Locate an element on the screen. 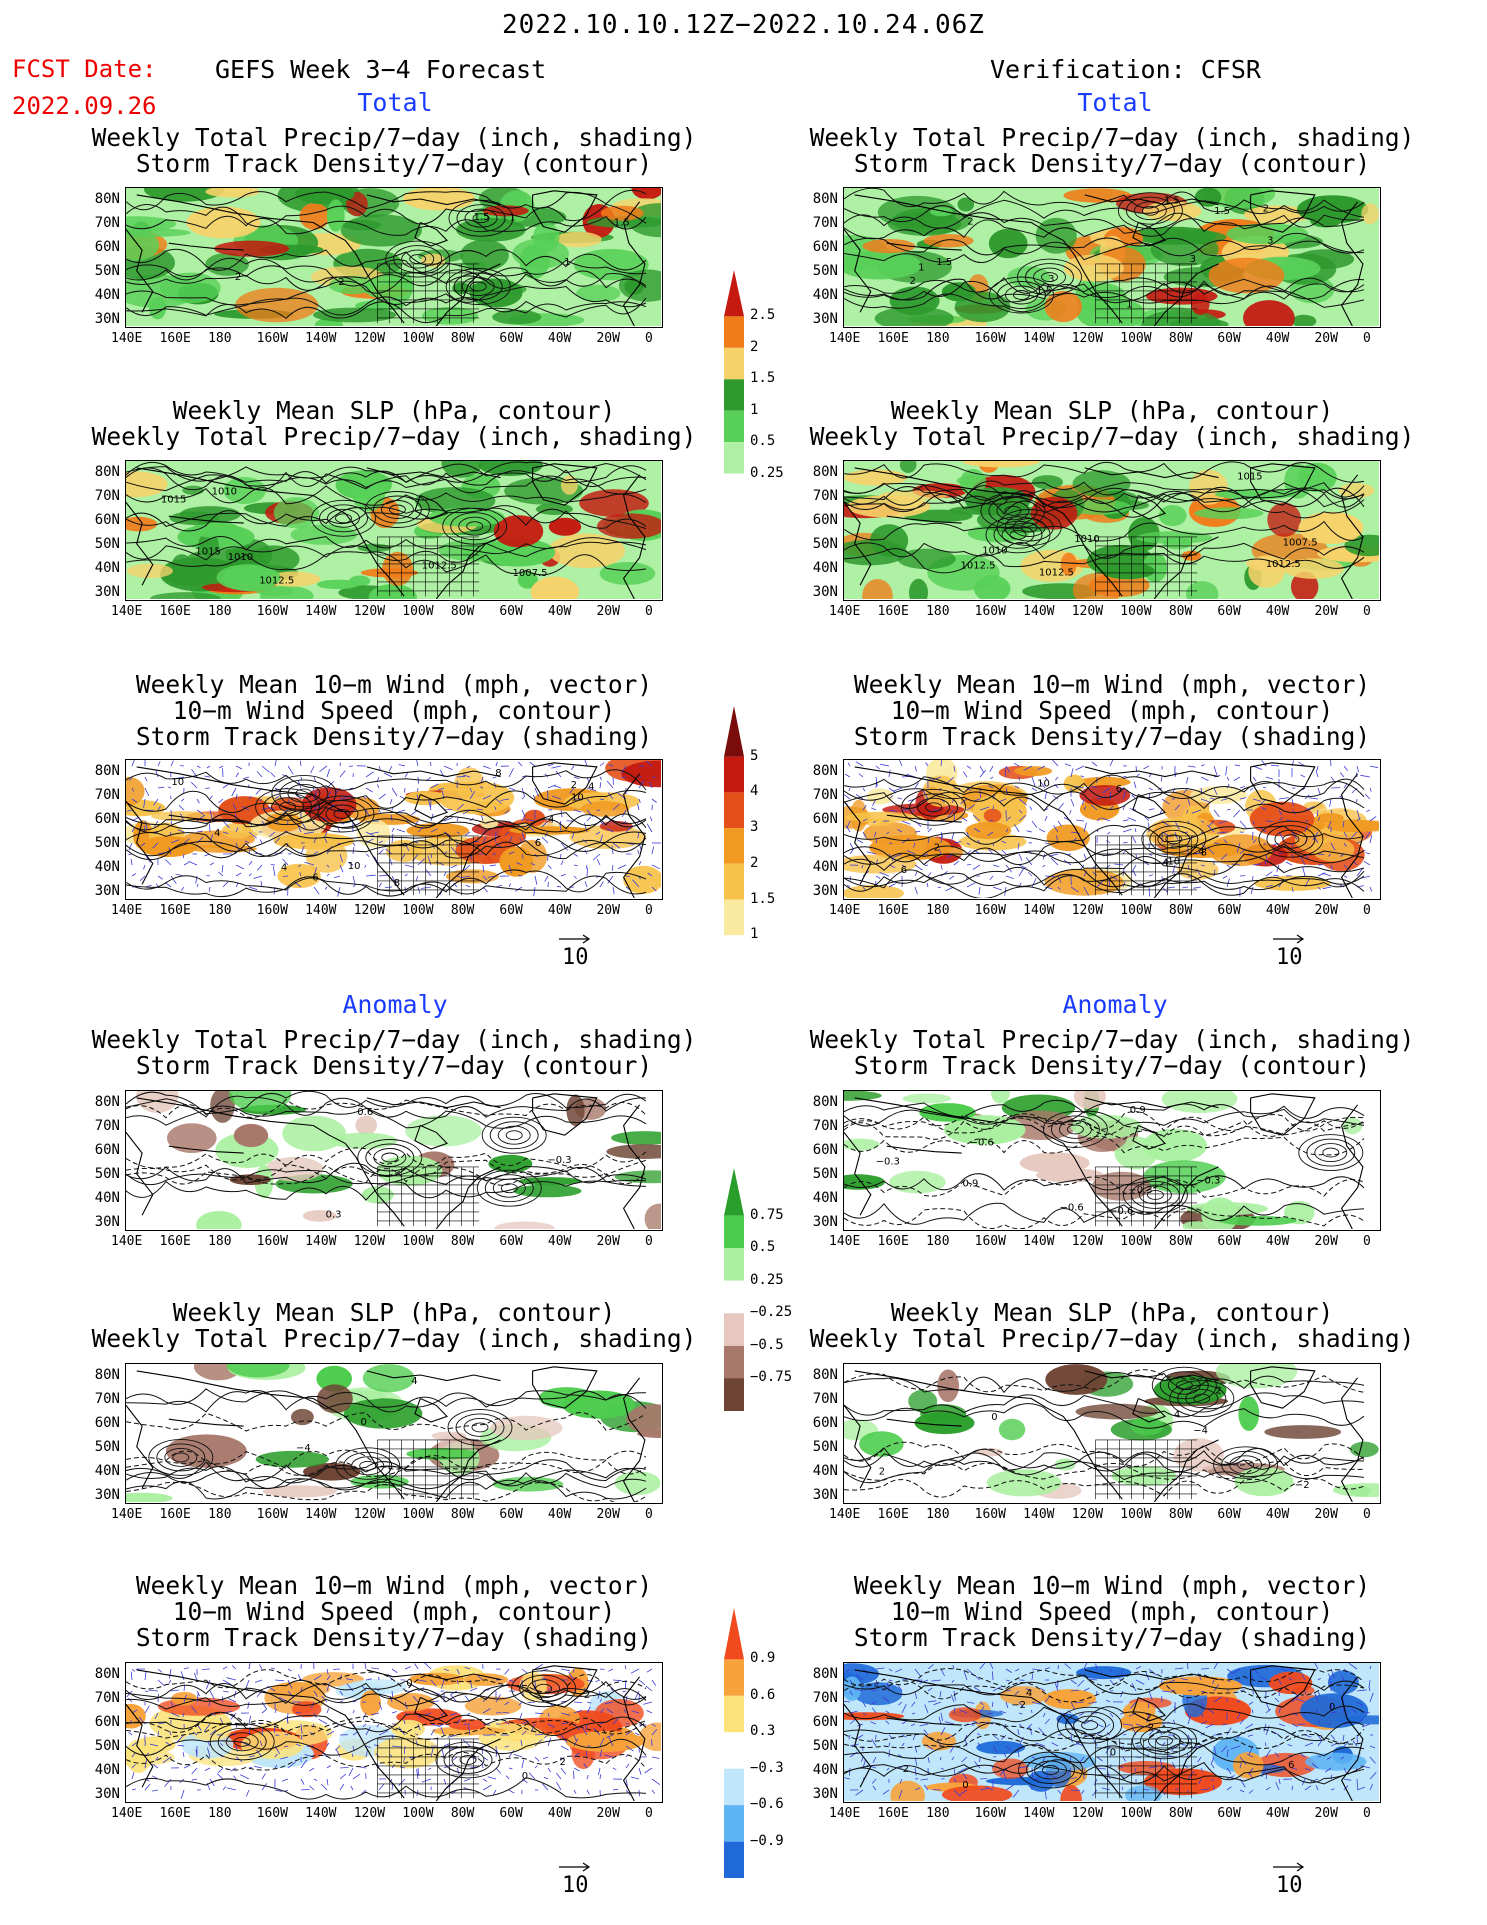 This screenshot has width=1487, height=1925. lat-tick-label: 50N is located at coordinates (107, 843).